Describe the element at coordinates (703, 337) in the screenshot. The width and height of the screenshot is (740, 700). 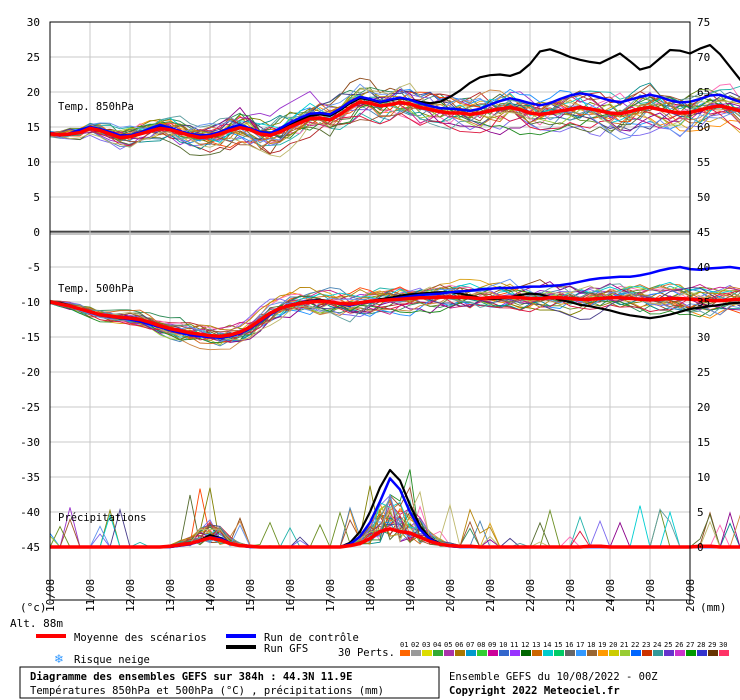
I see `right-tick-label: 30` at that location.